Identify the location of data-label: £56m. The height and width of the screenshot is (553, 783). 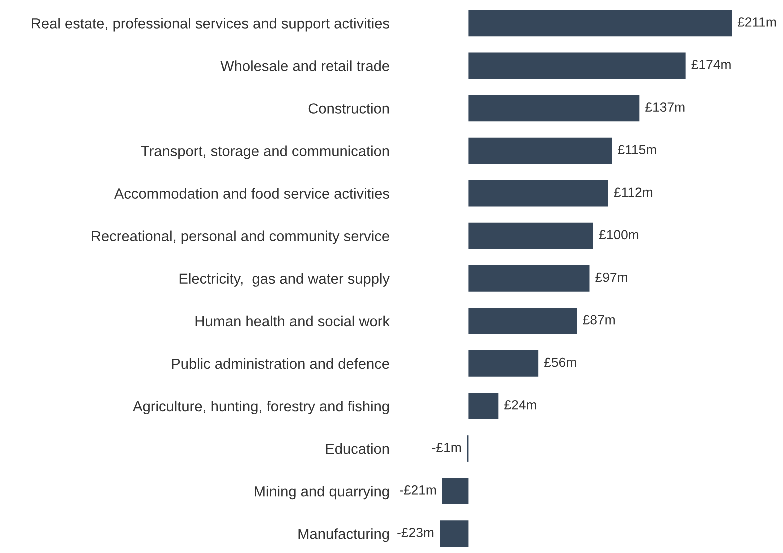
(560, 363).